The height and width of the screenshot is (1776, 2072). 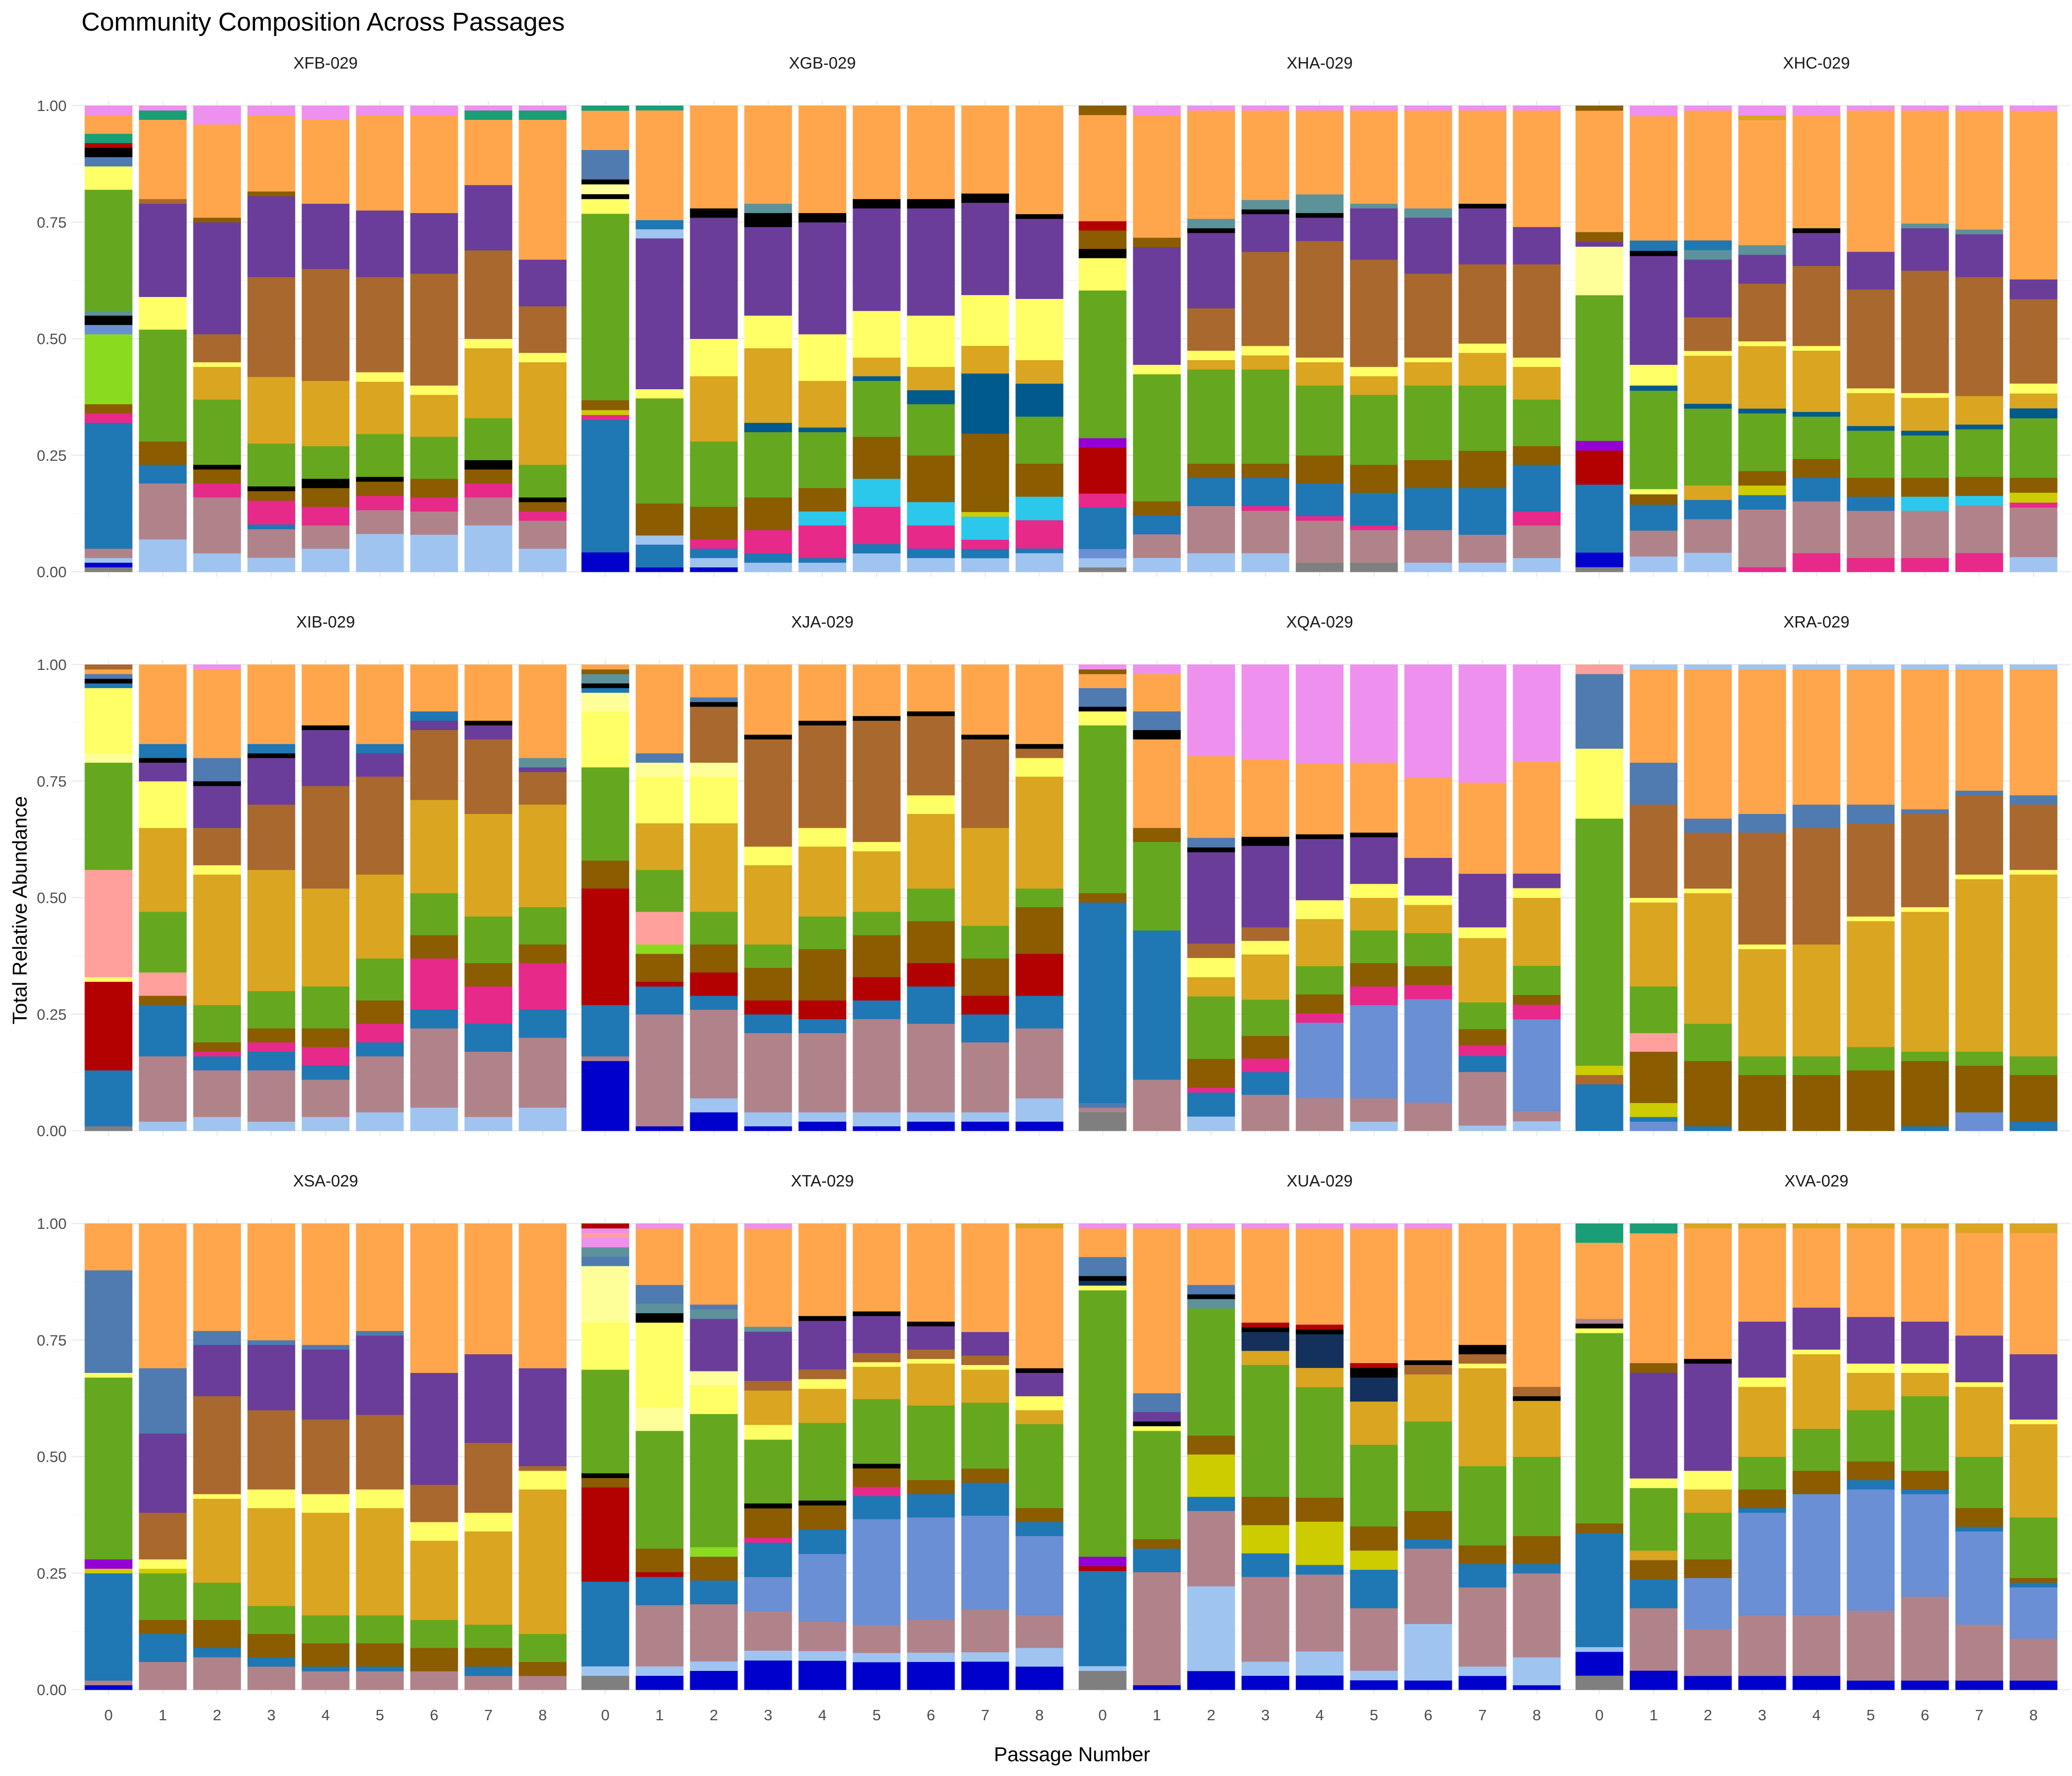 I want to click on facet-label: XGB-029, so click(x=822, y=63).